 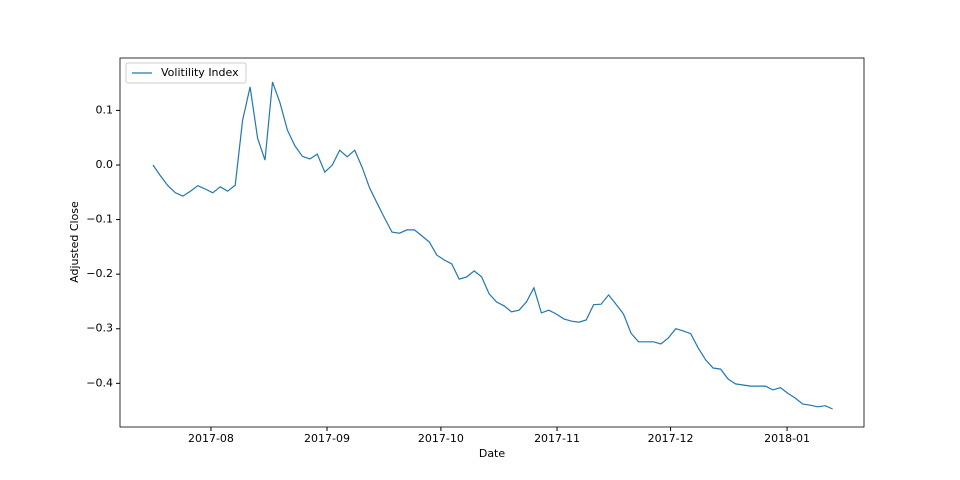 What do you see at coordinates (74, 242) in the screenshot?
I see `y-axis-label: Adjusted Close` at bounding box center [74, 242].